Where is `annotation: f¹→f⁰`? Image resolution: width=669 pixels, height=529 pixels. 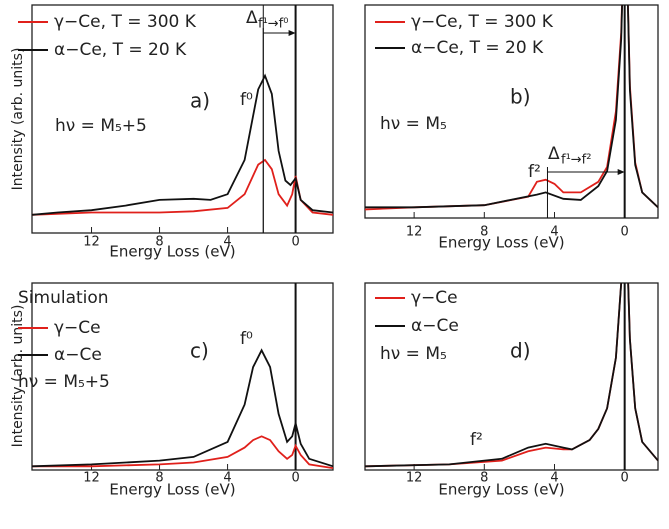 annotation: f¹→f⁰ is located at coordinates (273, 24).